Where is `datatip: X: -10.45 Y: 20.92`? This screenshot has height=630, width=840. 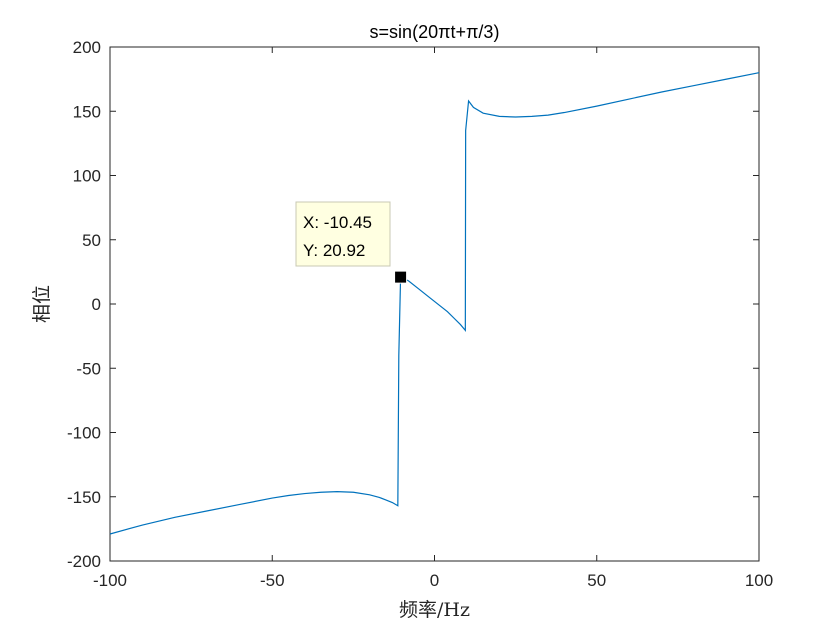 datatip: X: -10.45 Y: 20.92 is located at coordinates (351, 242).